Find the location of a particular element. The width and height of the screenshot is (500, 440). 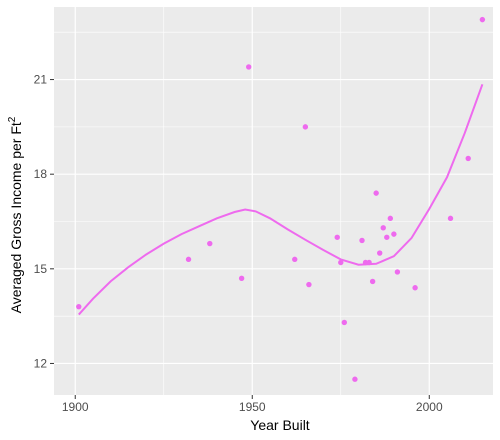

x-axis-title: Year Built is located at coordinates (280, 425).